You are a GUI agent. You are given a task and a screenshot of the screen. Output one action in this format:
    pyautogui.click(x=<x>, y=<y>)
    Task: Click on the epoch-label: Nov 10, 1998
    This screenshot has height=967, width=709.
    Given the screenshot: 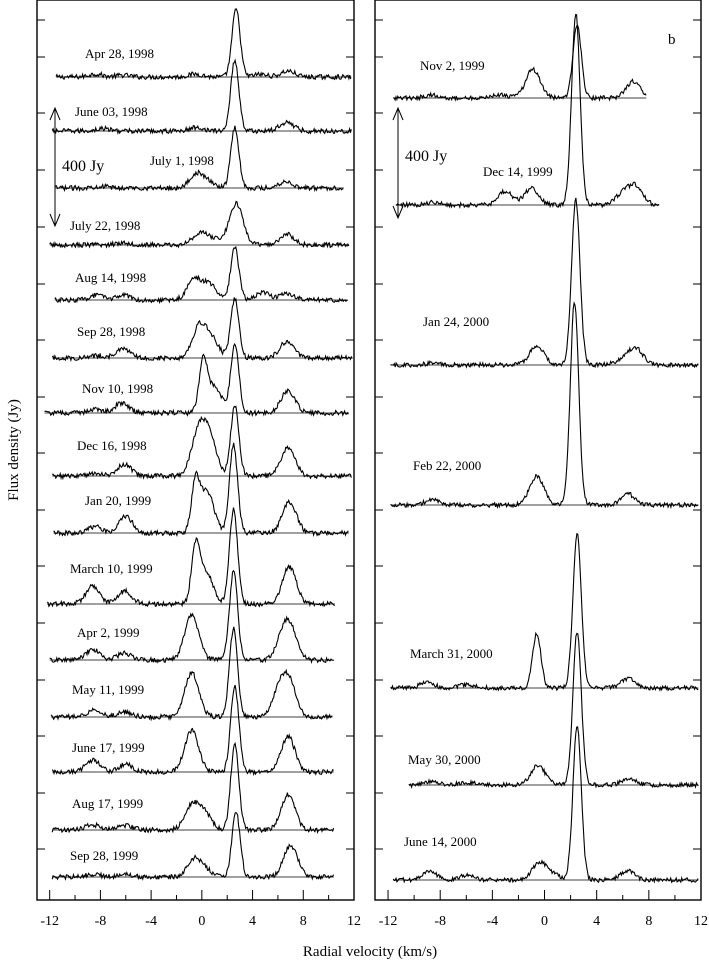 What is the action you would take?
    pyautogui.click(x=117, y=388)
    